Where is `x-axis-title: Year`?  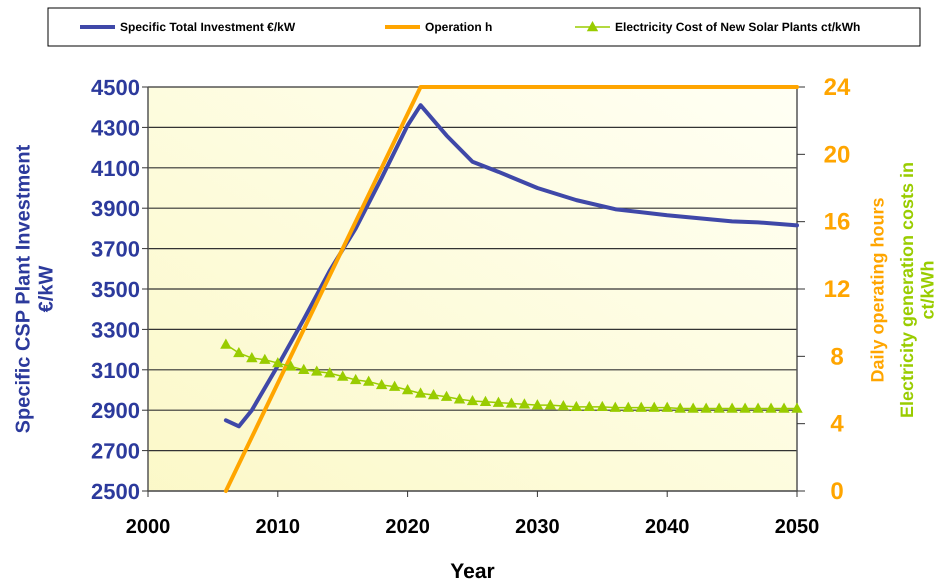 x-axis-title: Year is located at coordinates (472, 571).